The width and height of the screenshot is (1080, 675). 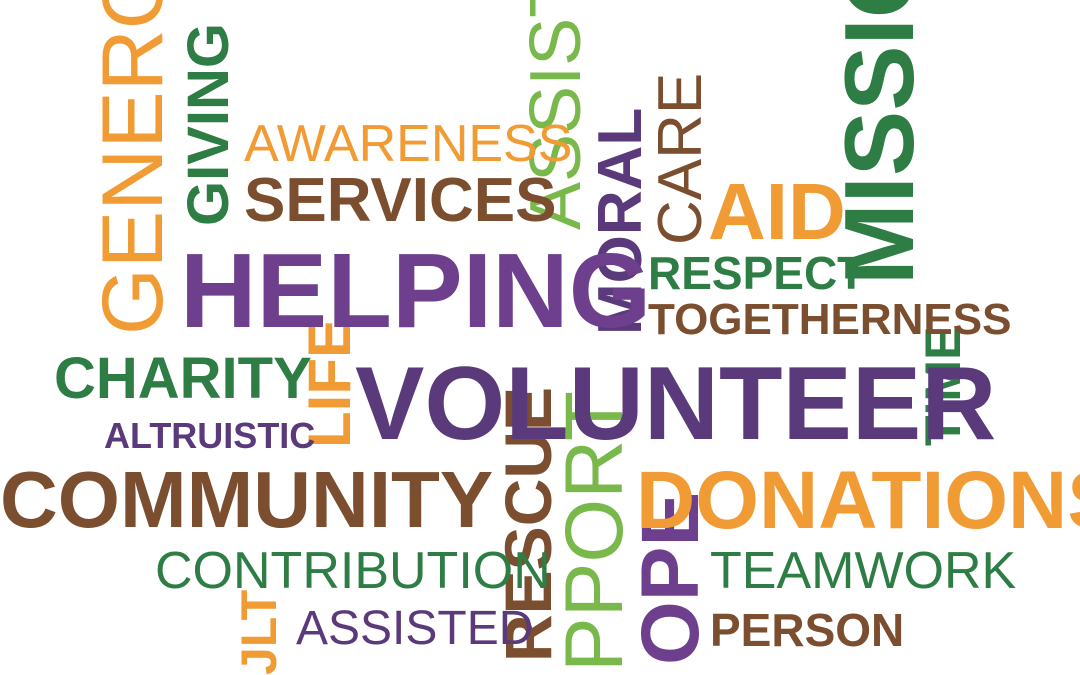 What do you see at coordinates (408, 144) in the screenshot?
I see `word-awareness: AWARENESS` at bounding box center [408, 144].